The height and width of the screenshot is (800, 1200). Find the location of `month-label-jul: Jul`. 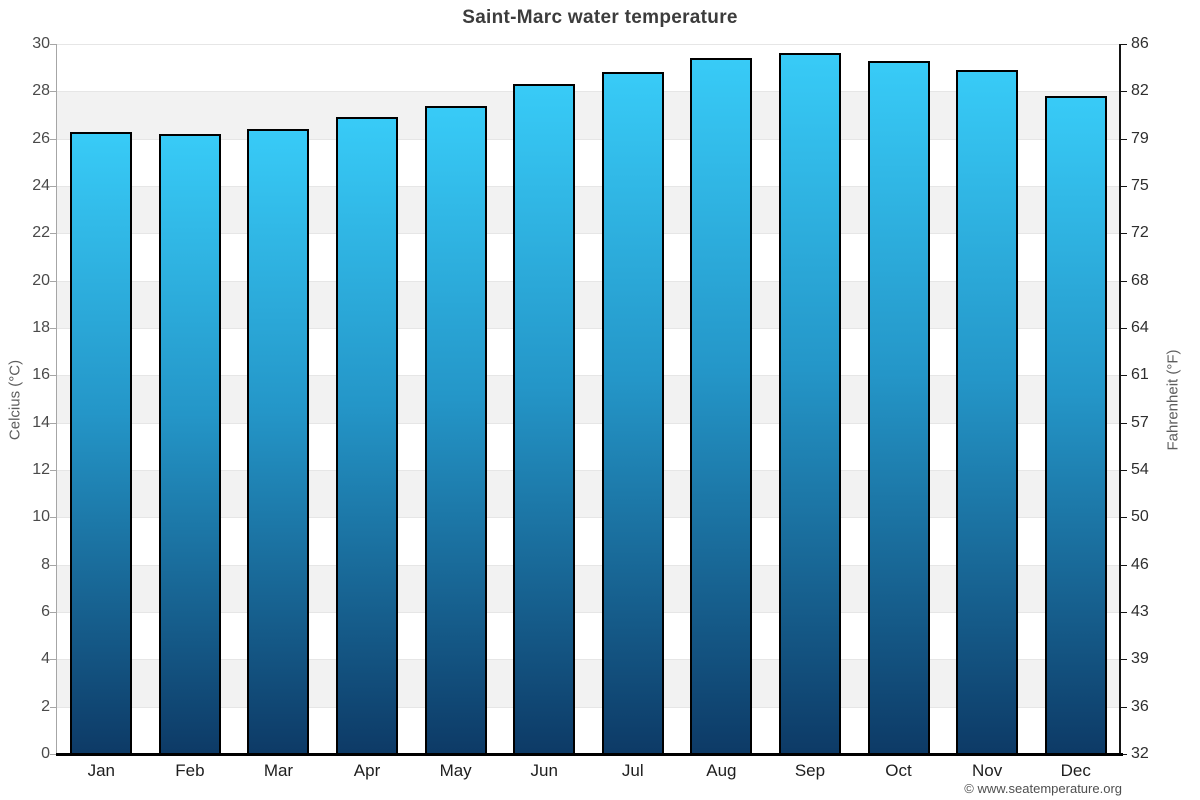

month-label-jul: Jul is located at coordinates (632, 770).